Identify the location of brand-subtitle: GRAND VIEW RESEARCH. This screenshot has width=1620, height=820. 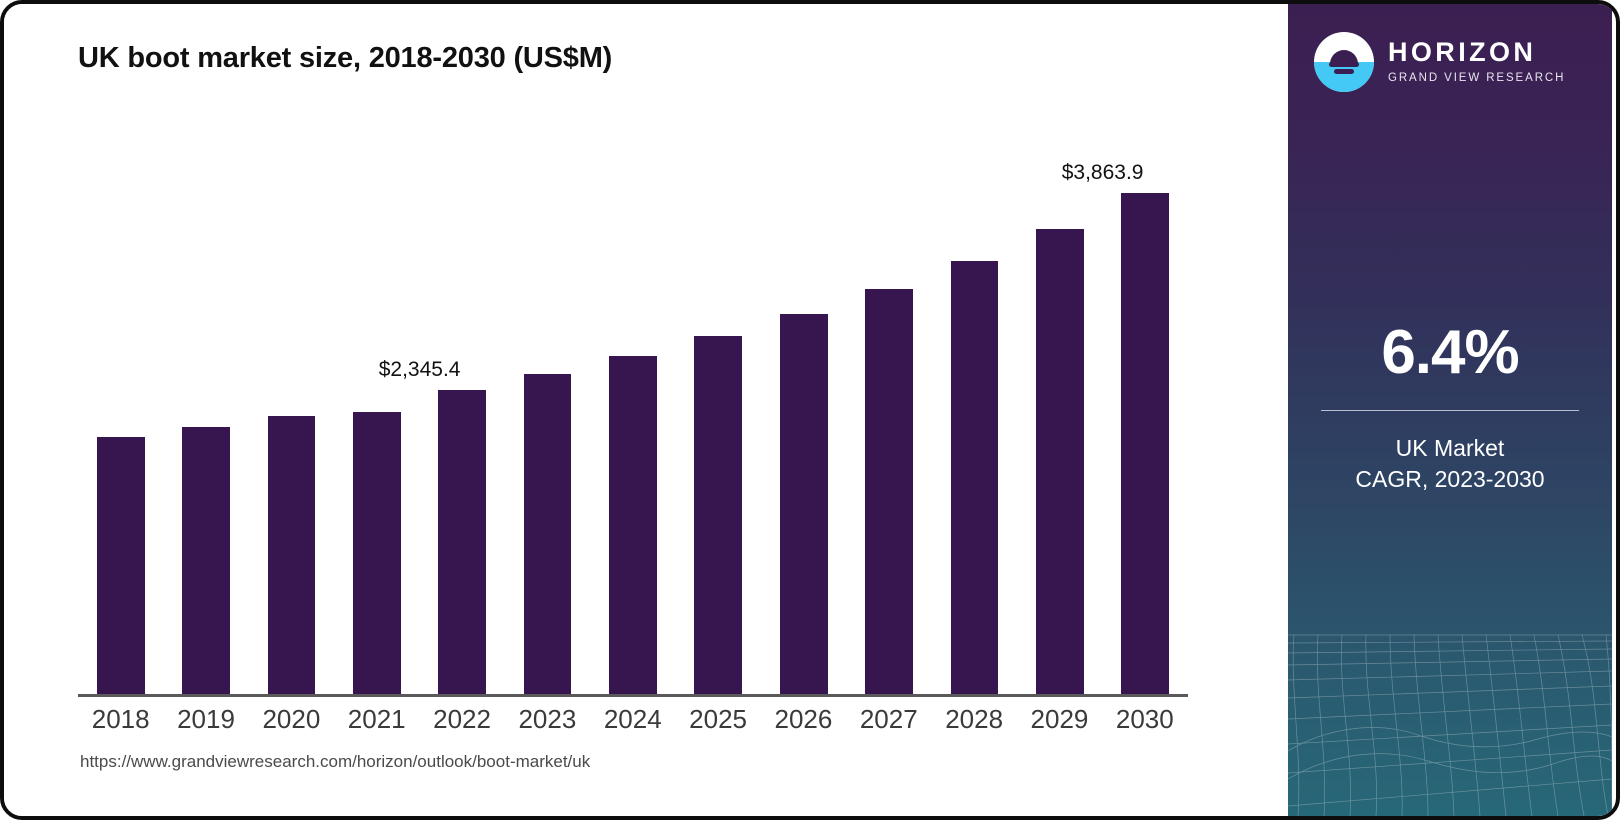
(1477, 78).